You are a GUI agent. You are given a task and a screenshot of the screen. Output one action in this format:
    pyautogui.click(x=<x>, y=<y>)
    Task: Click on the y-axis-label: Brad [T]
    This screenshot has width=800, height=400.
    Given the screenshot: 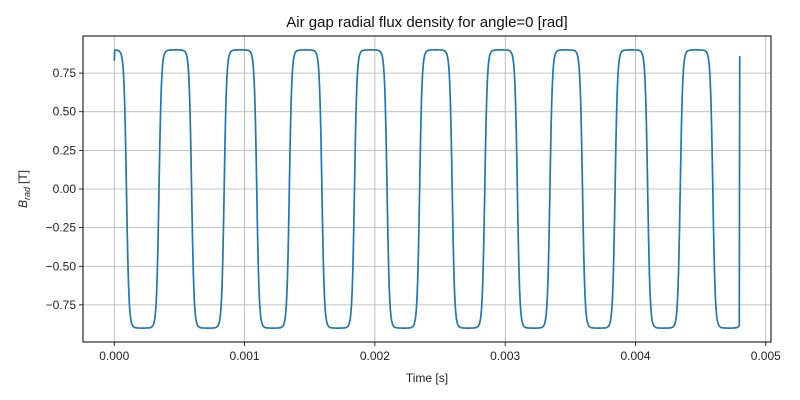 What is the action you would take?
    pyautogui.click(x=24, y=189)
    